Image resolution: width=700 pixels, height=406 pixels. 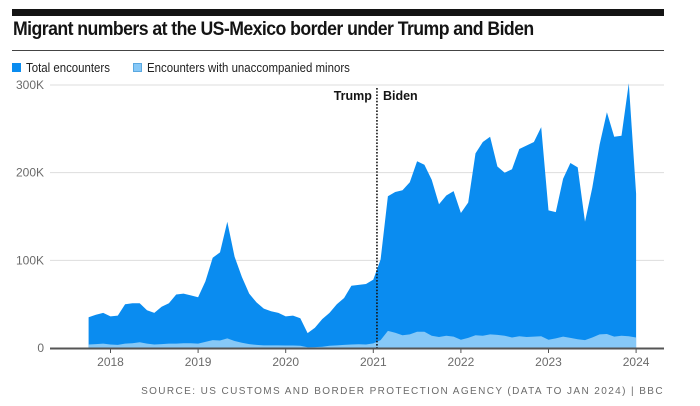 What do you see at coordinates (362, 339) in the screenshot?
I see `area-unaccompanied-minors` at bounding box center [362, 339].